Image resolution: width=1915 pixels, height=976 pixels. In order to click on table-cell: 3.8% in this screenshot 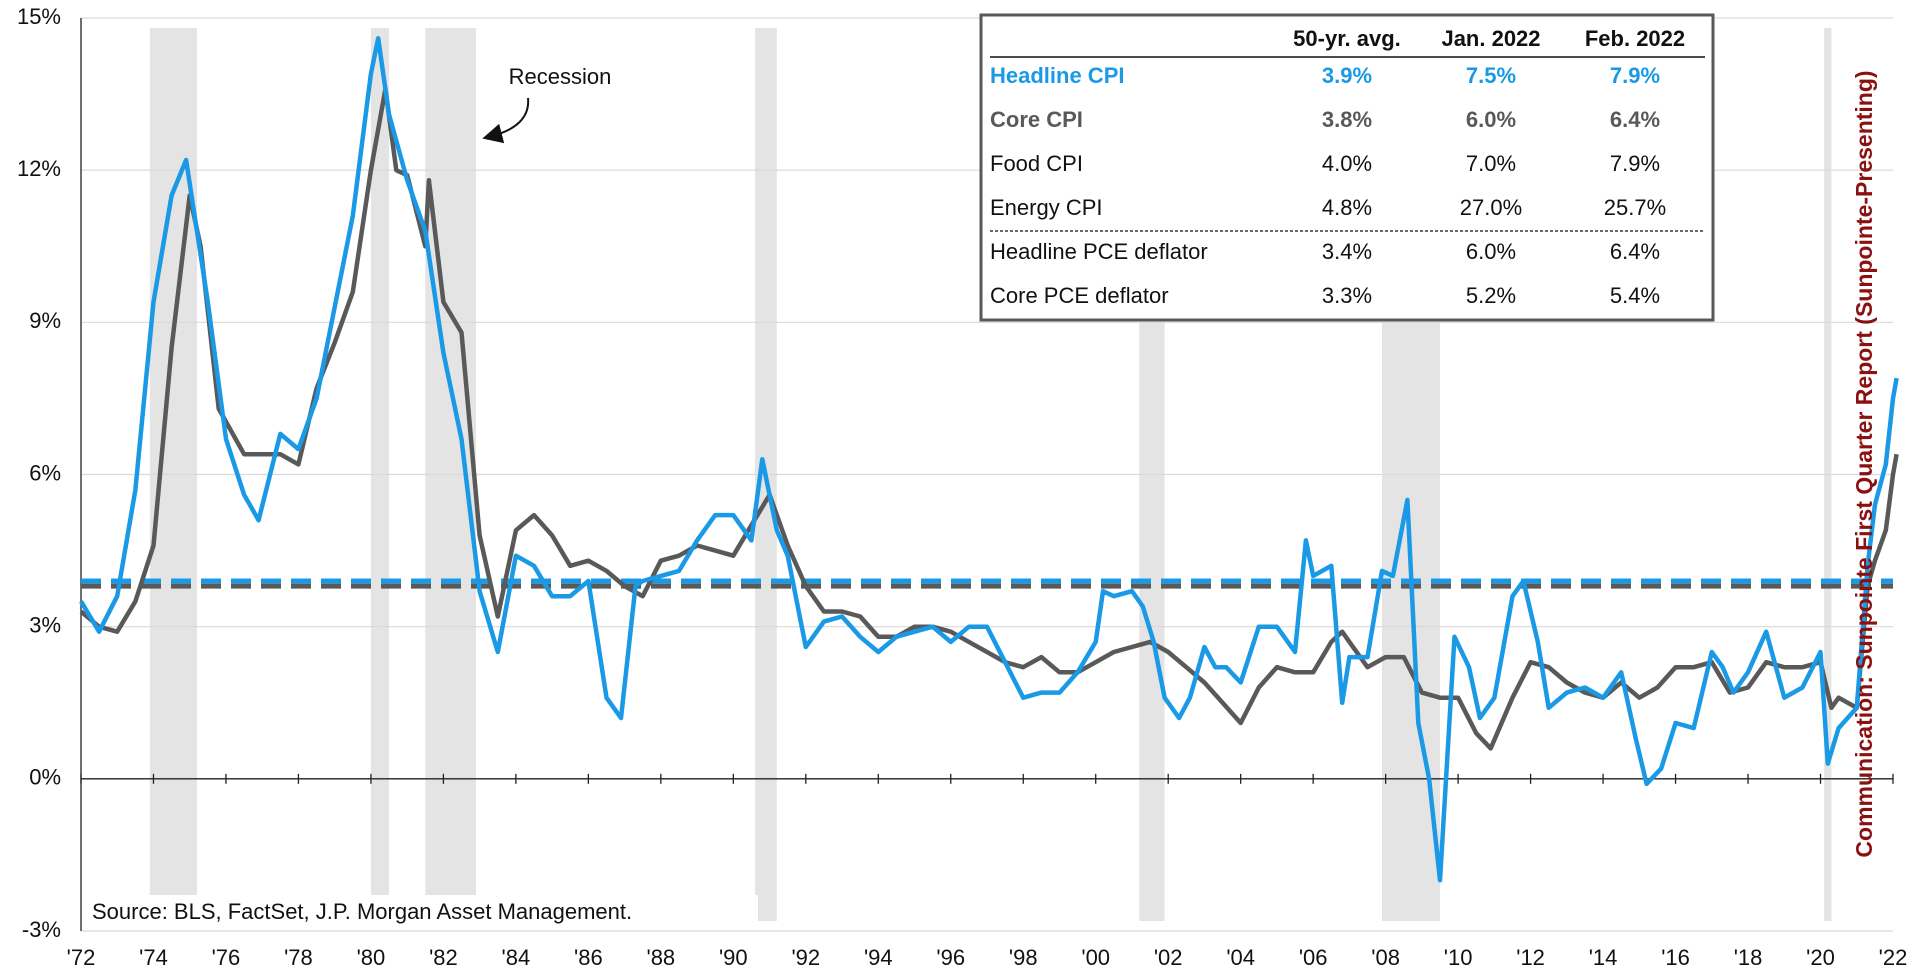, I will do `click(1347, 119)`.